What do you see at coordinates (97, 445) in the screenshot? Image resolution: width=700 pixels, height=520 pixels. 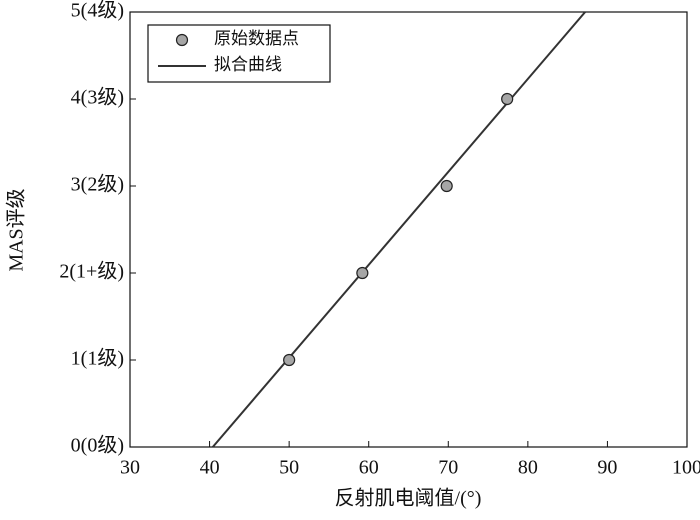 I see `y-tick-label: 0(0级)` at bounding box center [97, 445].